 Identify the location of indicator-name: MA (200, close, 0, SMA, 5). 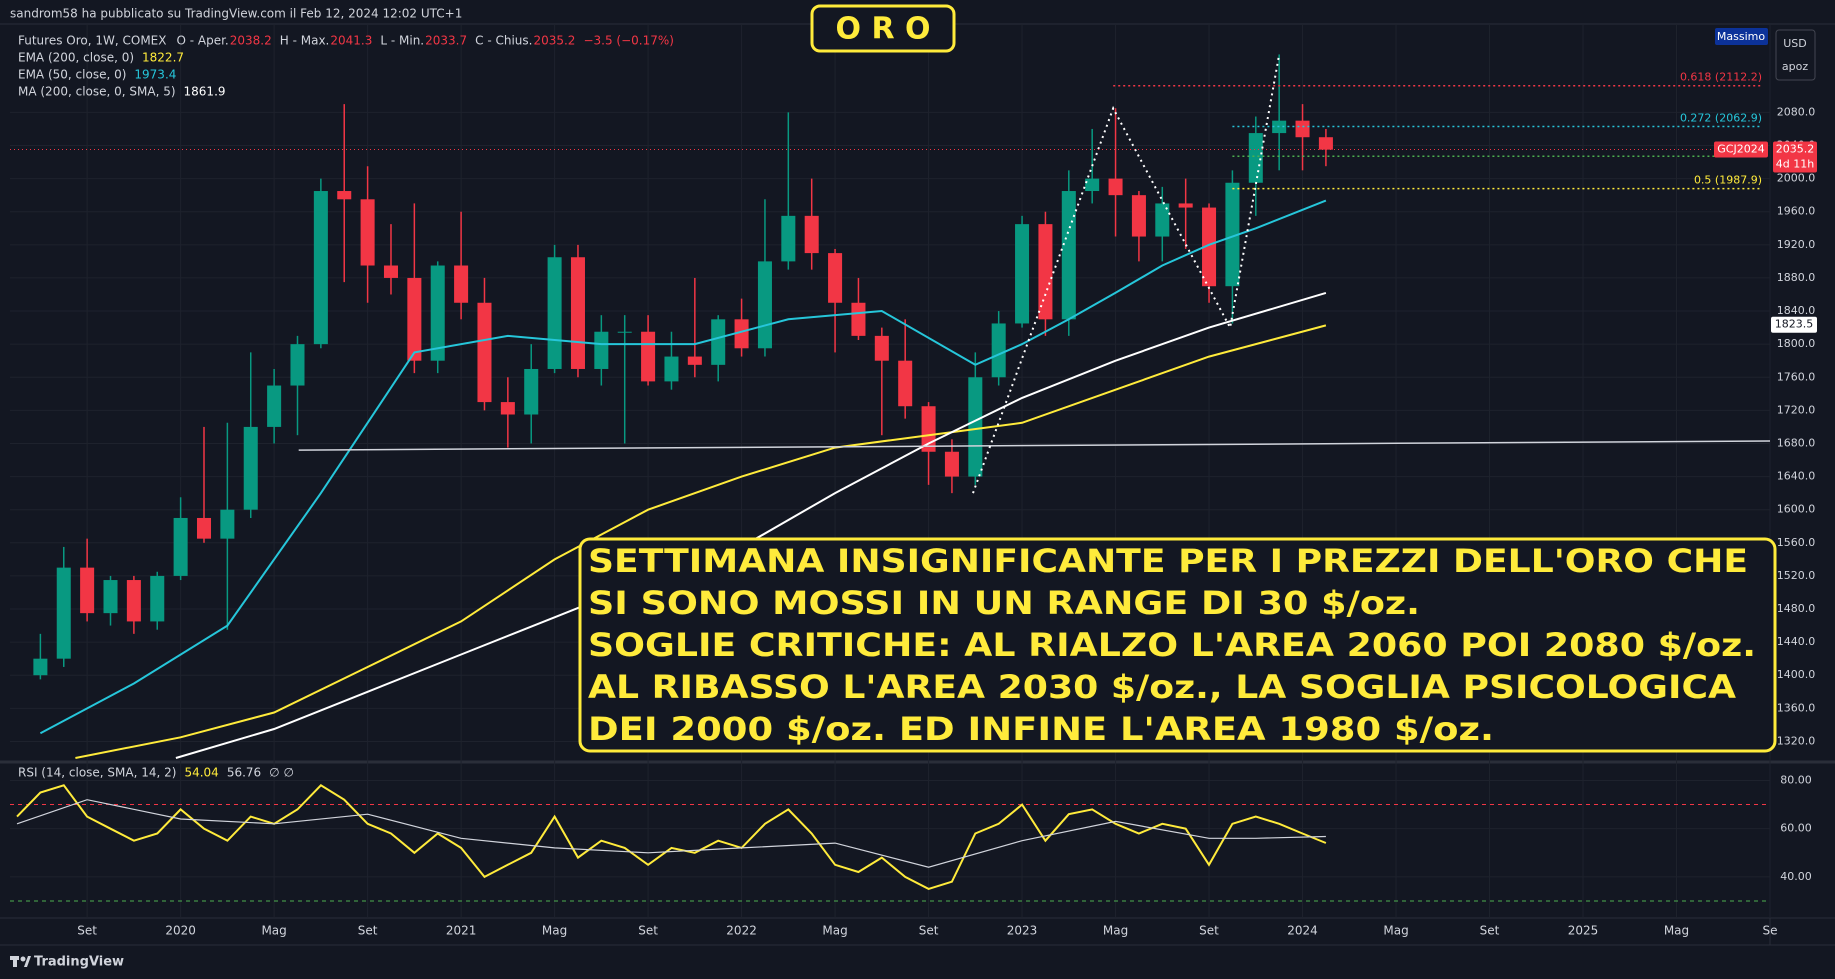
(97, 92).